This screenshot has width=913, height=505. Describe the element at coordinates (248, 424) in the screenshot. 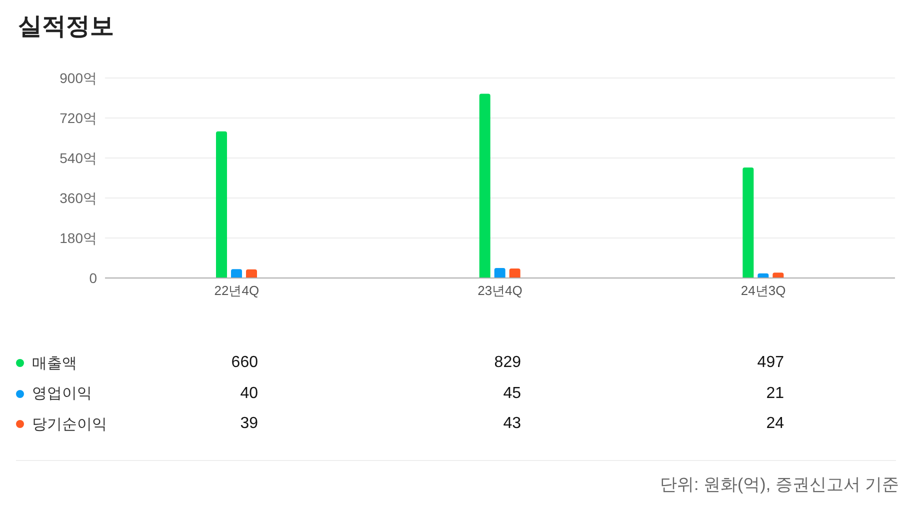

I see `data-label: 39` at that location.